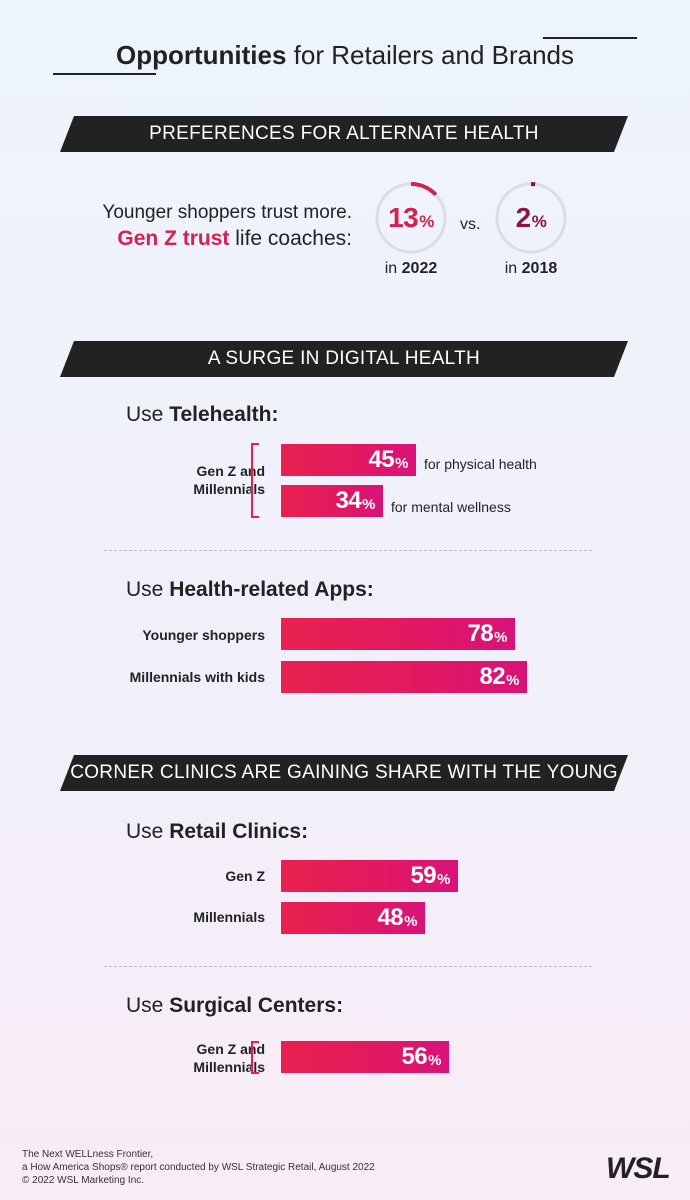  I want to click on title-rule-bottom, so click(104, 74).